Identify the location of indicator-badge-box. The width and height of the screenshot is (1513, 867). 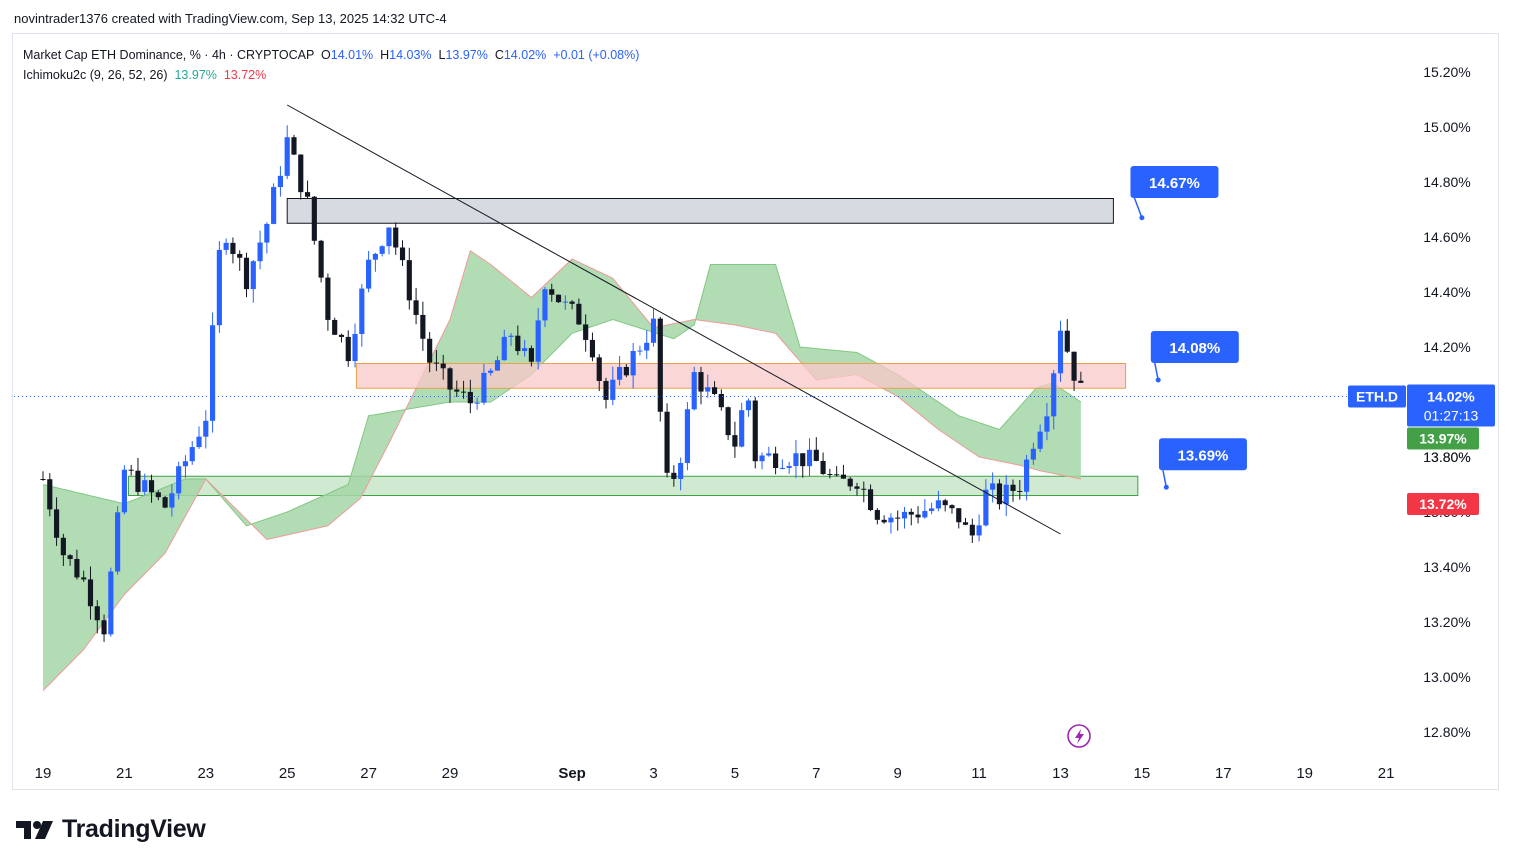
(1443, 504).